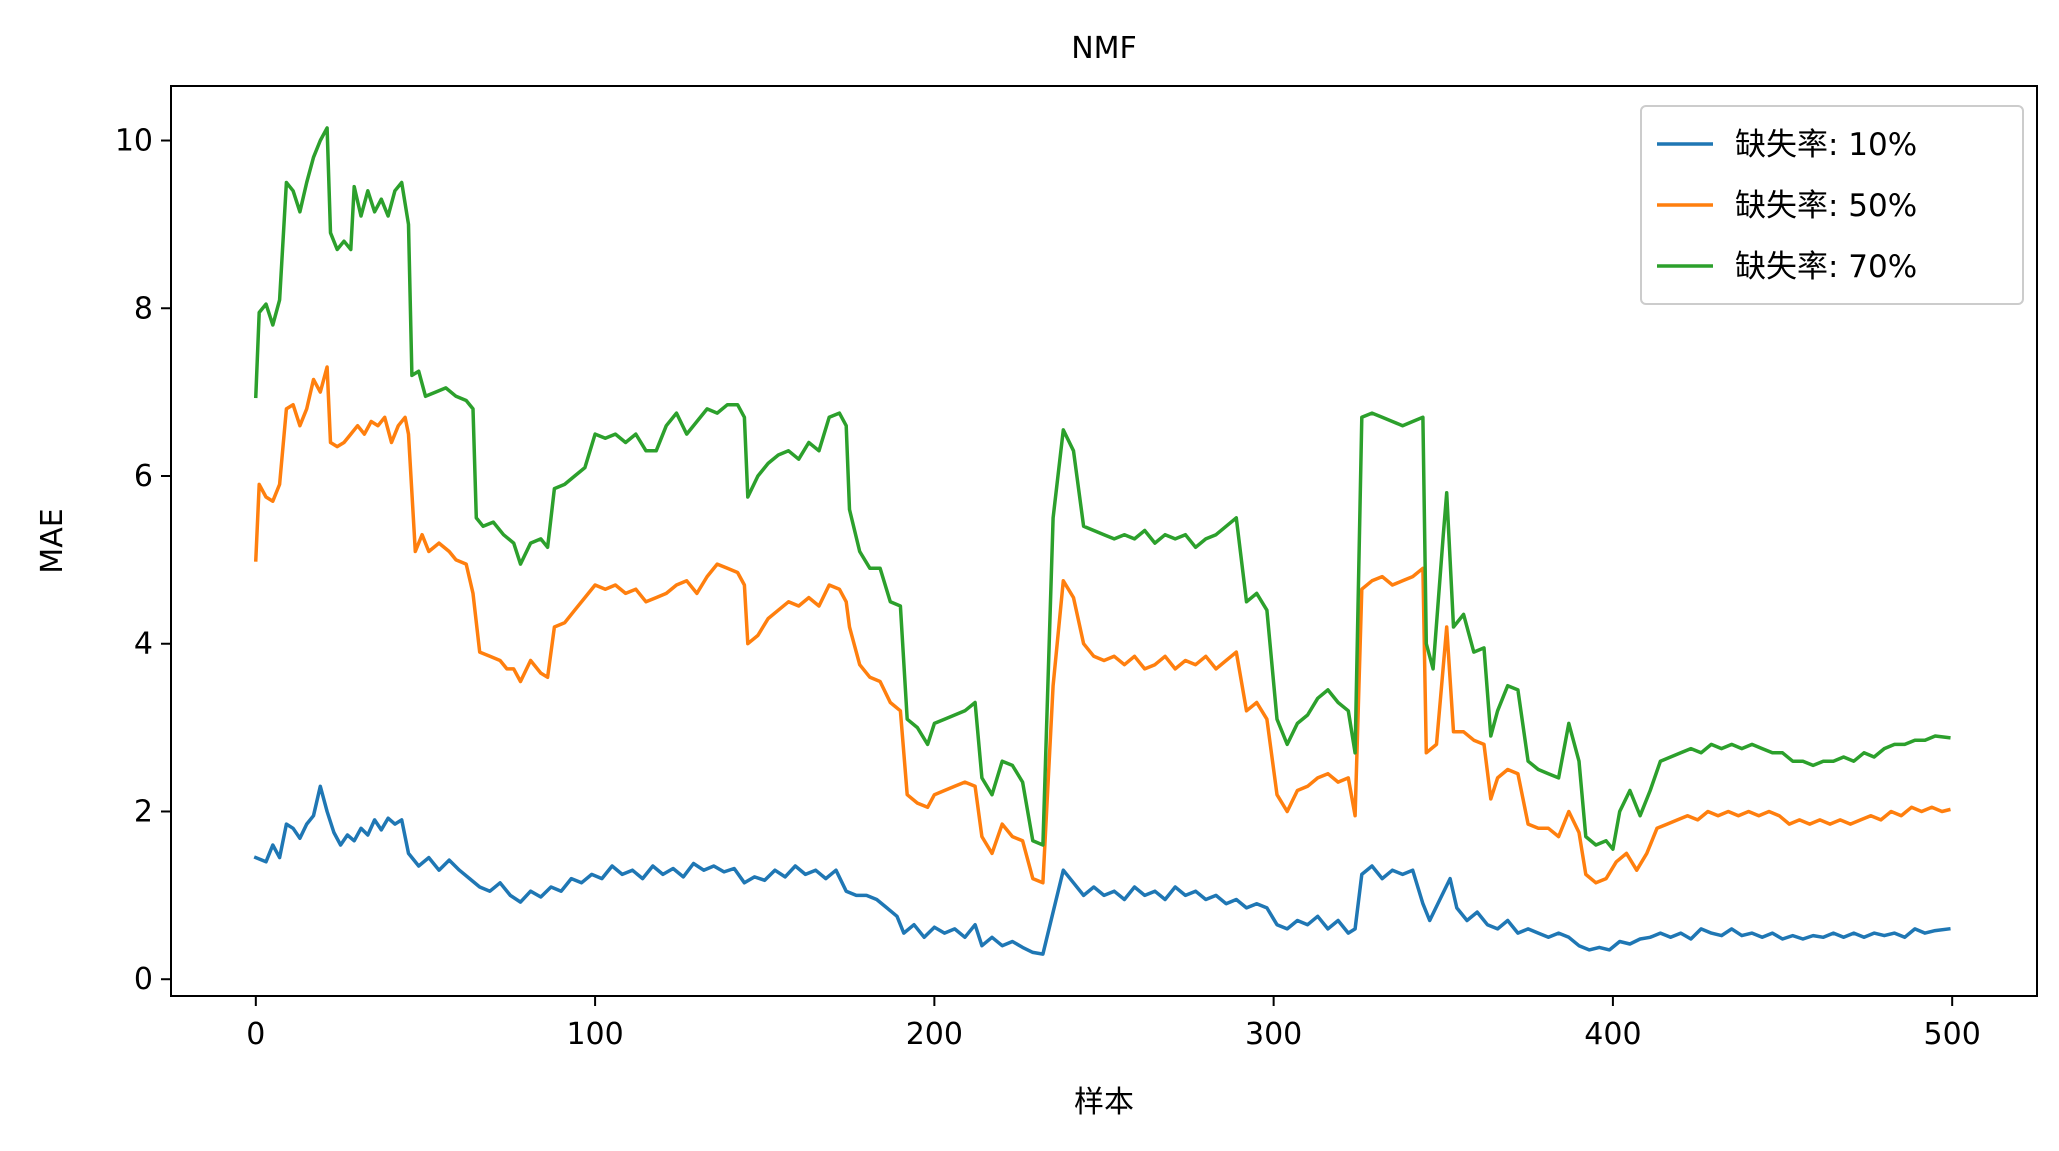 The image size is (2059, 1151). What do you see at coordinates (143, 811) in the screenshot?
I see `y-tick-label: 2` at bounding box center [143, 811].